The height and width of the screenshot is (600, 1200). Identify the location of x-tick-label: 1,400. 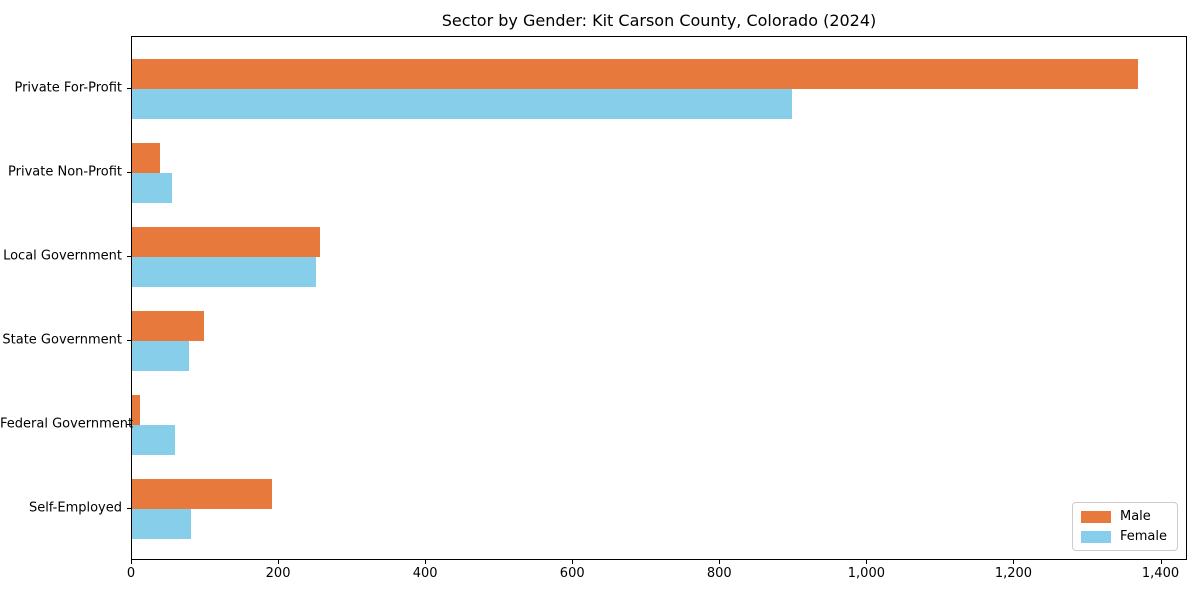
(1160, 573).